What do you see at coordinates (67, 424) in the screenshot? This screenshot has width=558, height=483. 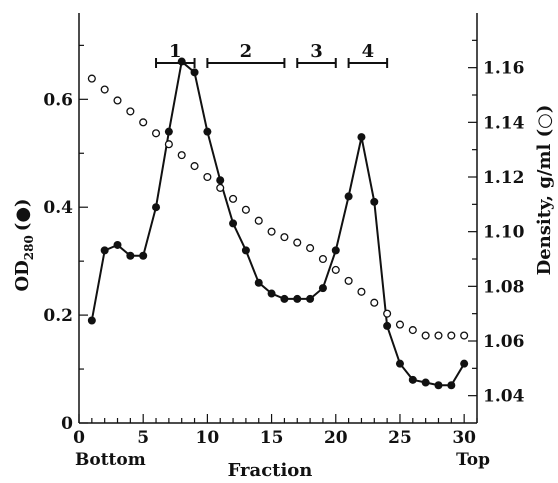 I see `y-left-tick-label: 0` at bounding box center [67, 424].